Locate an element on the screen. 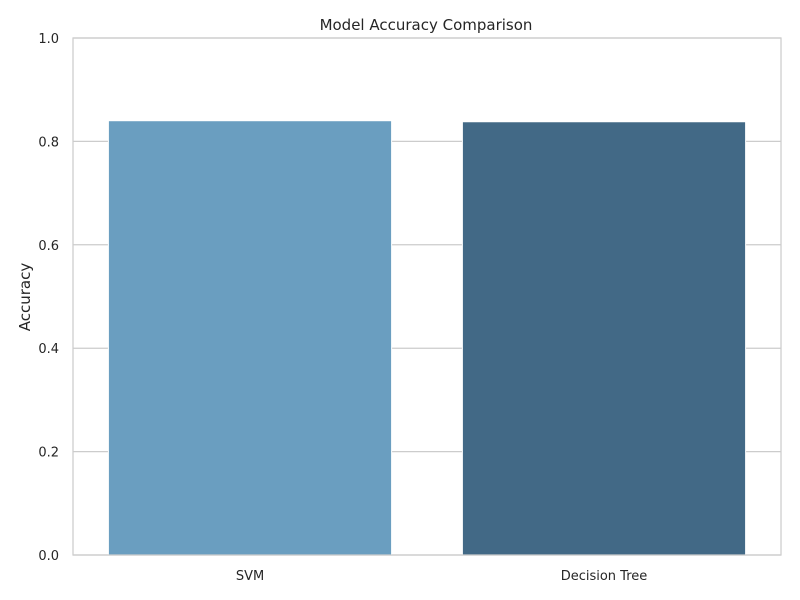  y-tick-label: 0.4 is located at coordinates (48, 349).